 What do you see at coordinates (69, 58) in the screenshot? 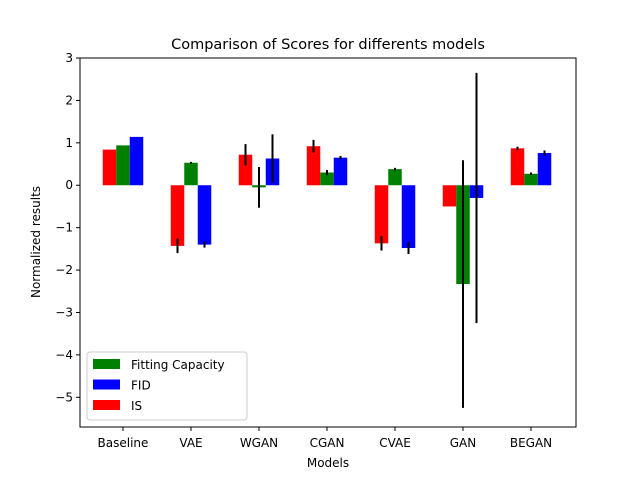
I see `y-tick-label: 3` at bounding box center [69, 58].